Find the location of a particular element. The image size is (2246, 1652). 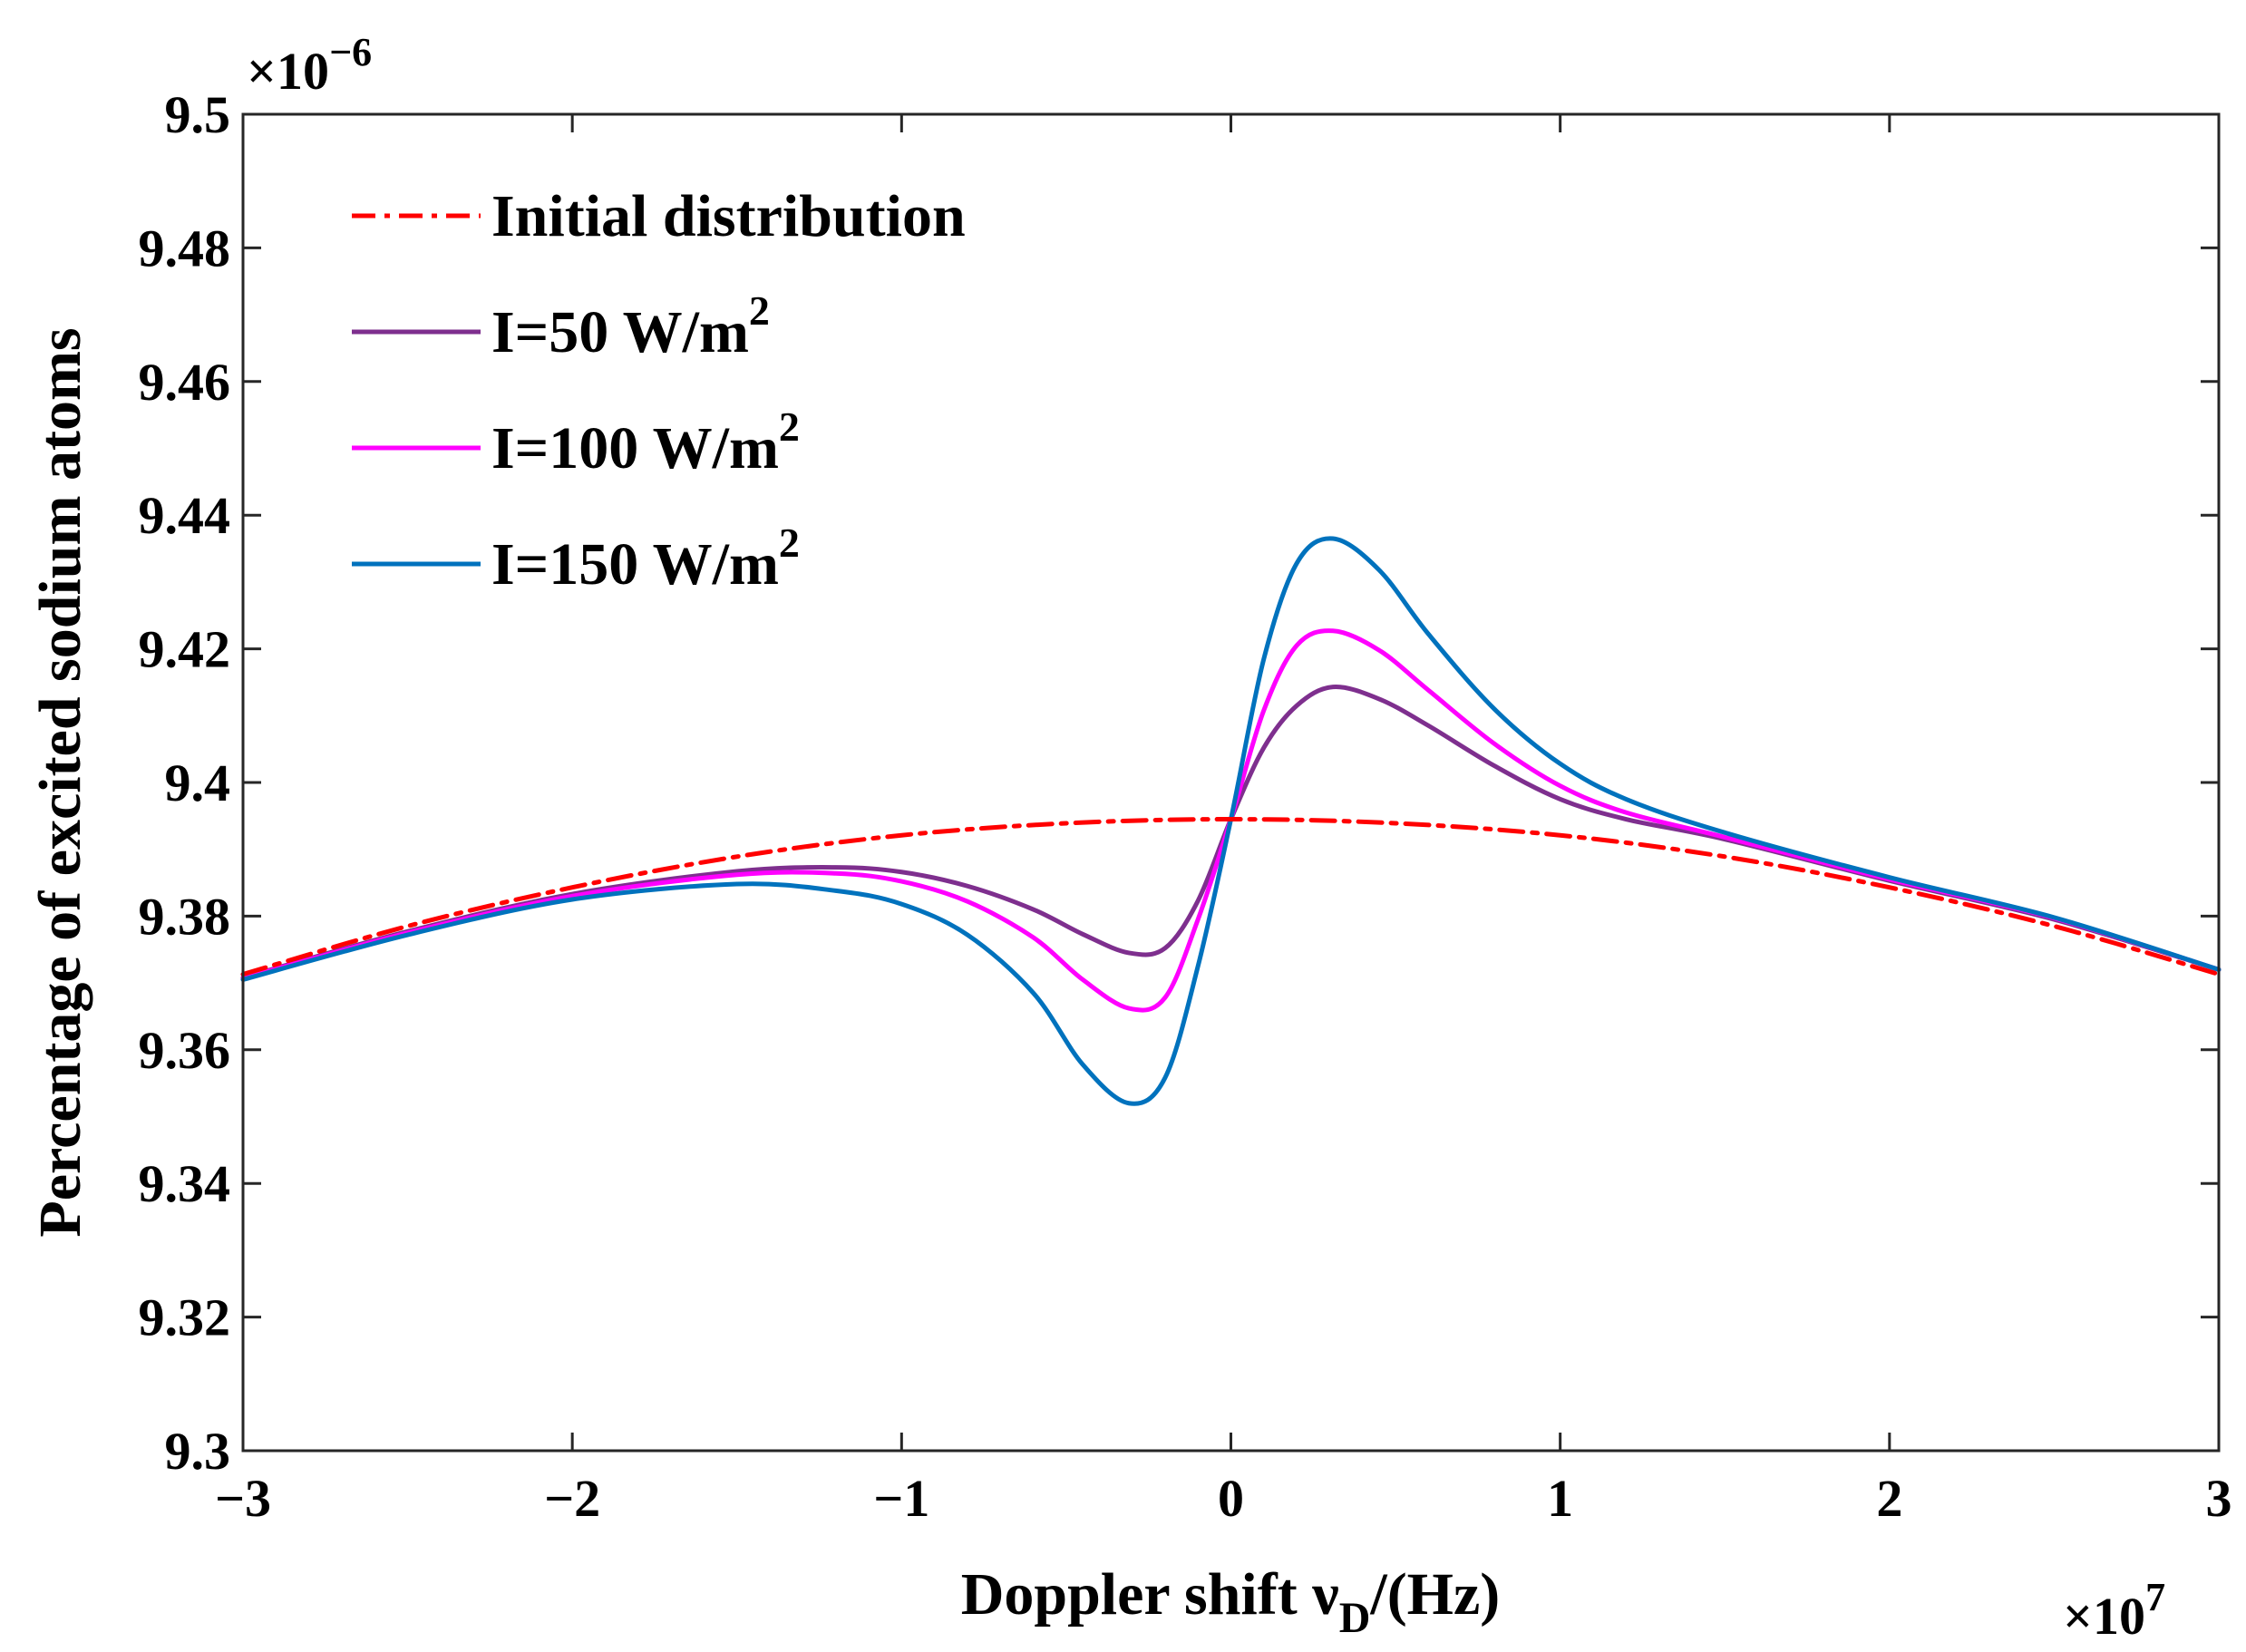

x-axis-label-main: Doppler shift ν is located at coordinates (1150, 1594).